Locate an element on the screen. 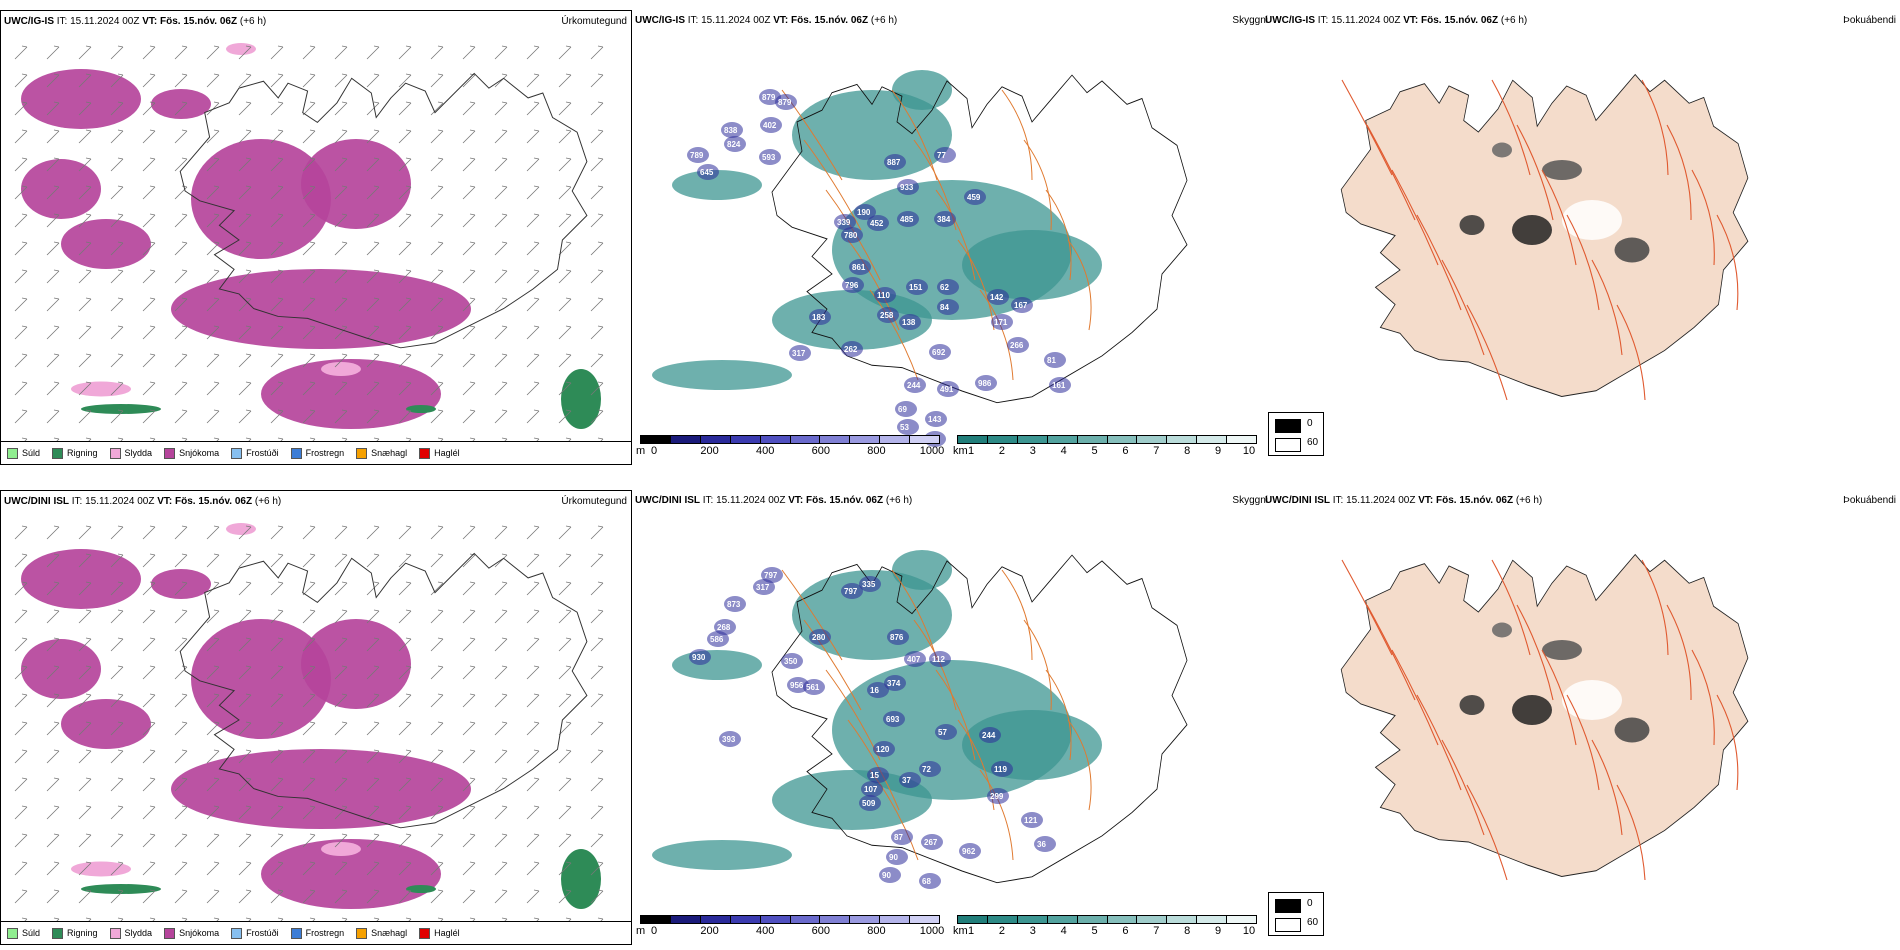 This screenshot has height=950, width=1900. ceiling-label: 452 is located at coordinates (877, 223).